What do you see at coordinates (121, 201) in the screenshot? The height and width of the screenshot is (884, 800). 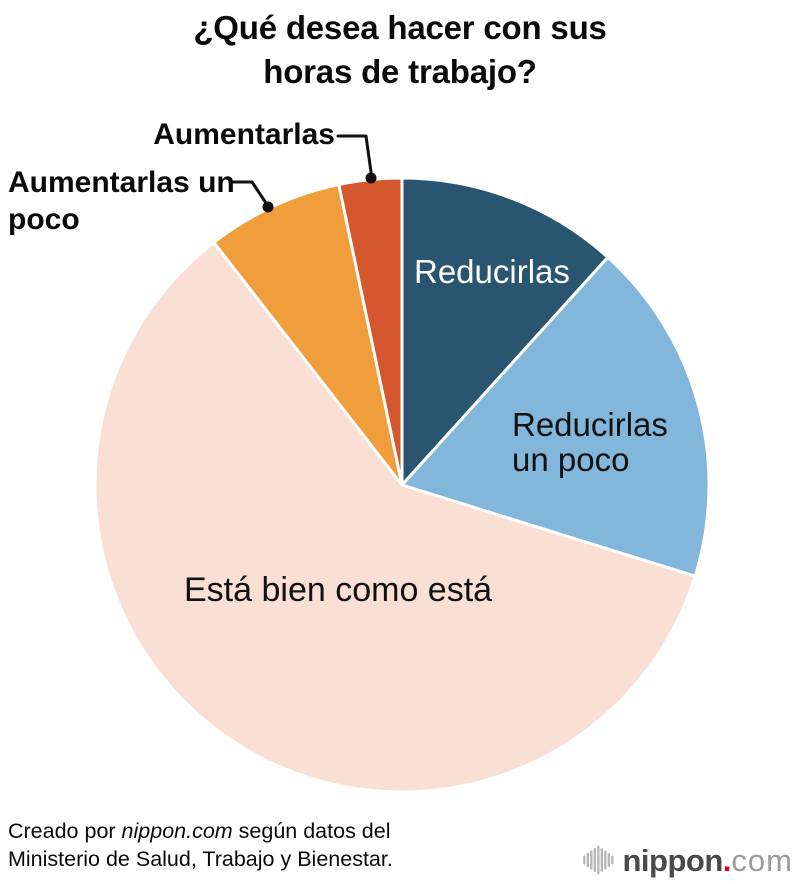 I see `callout-label-aumentarlas-un-poco: Aumentarlas un poco` at bounding box center [121, 201].